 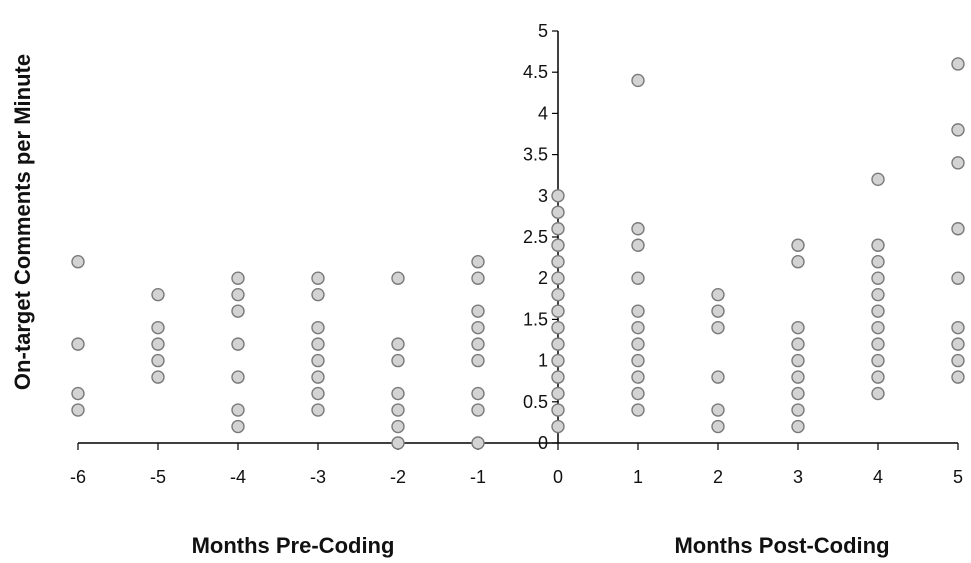 I want to click on x-tick-label: -2, so click(x=398, y=477).